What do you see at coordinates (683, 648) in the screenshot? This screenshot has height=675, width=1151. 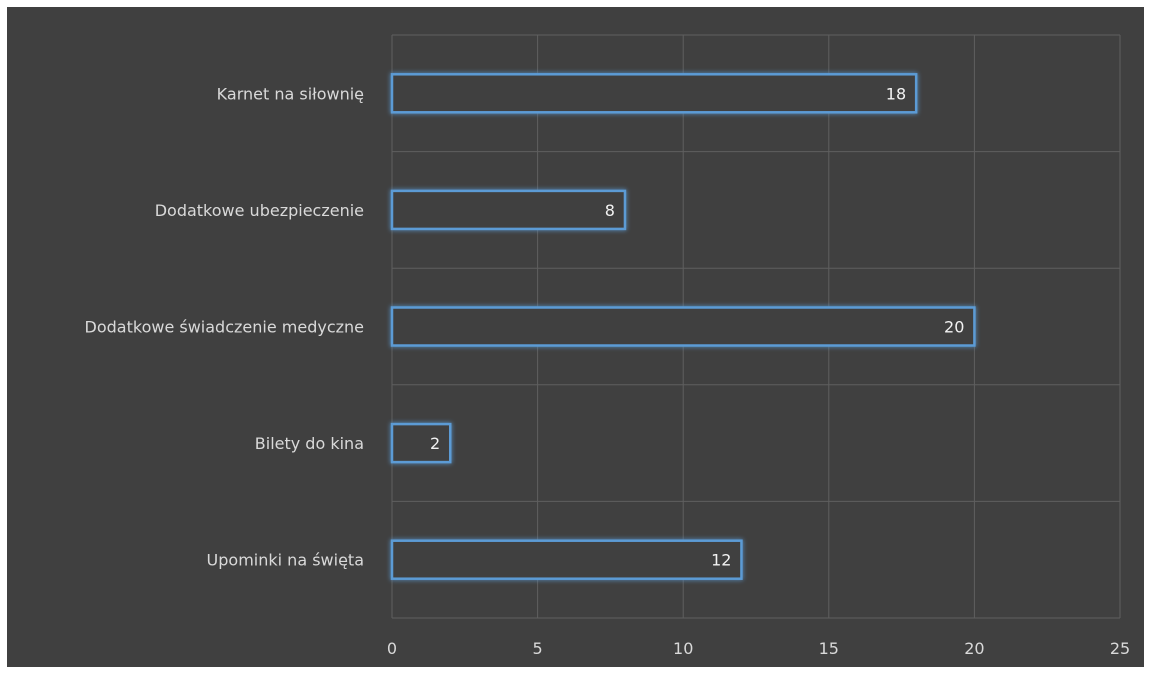 I see `x-tick-label: 10` at bounding box center [683, 648].